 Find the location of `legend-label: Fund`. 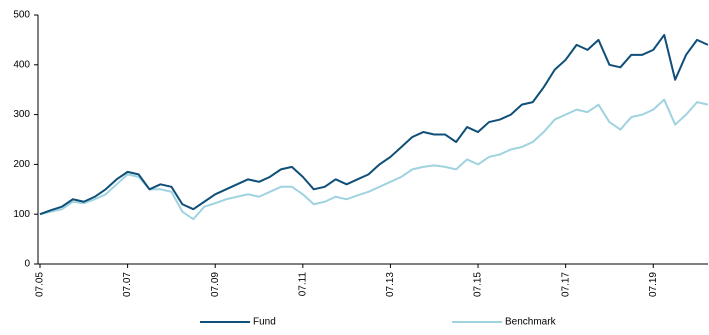

legend-label: Fund is located at coordinates (264, 322).